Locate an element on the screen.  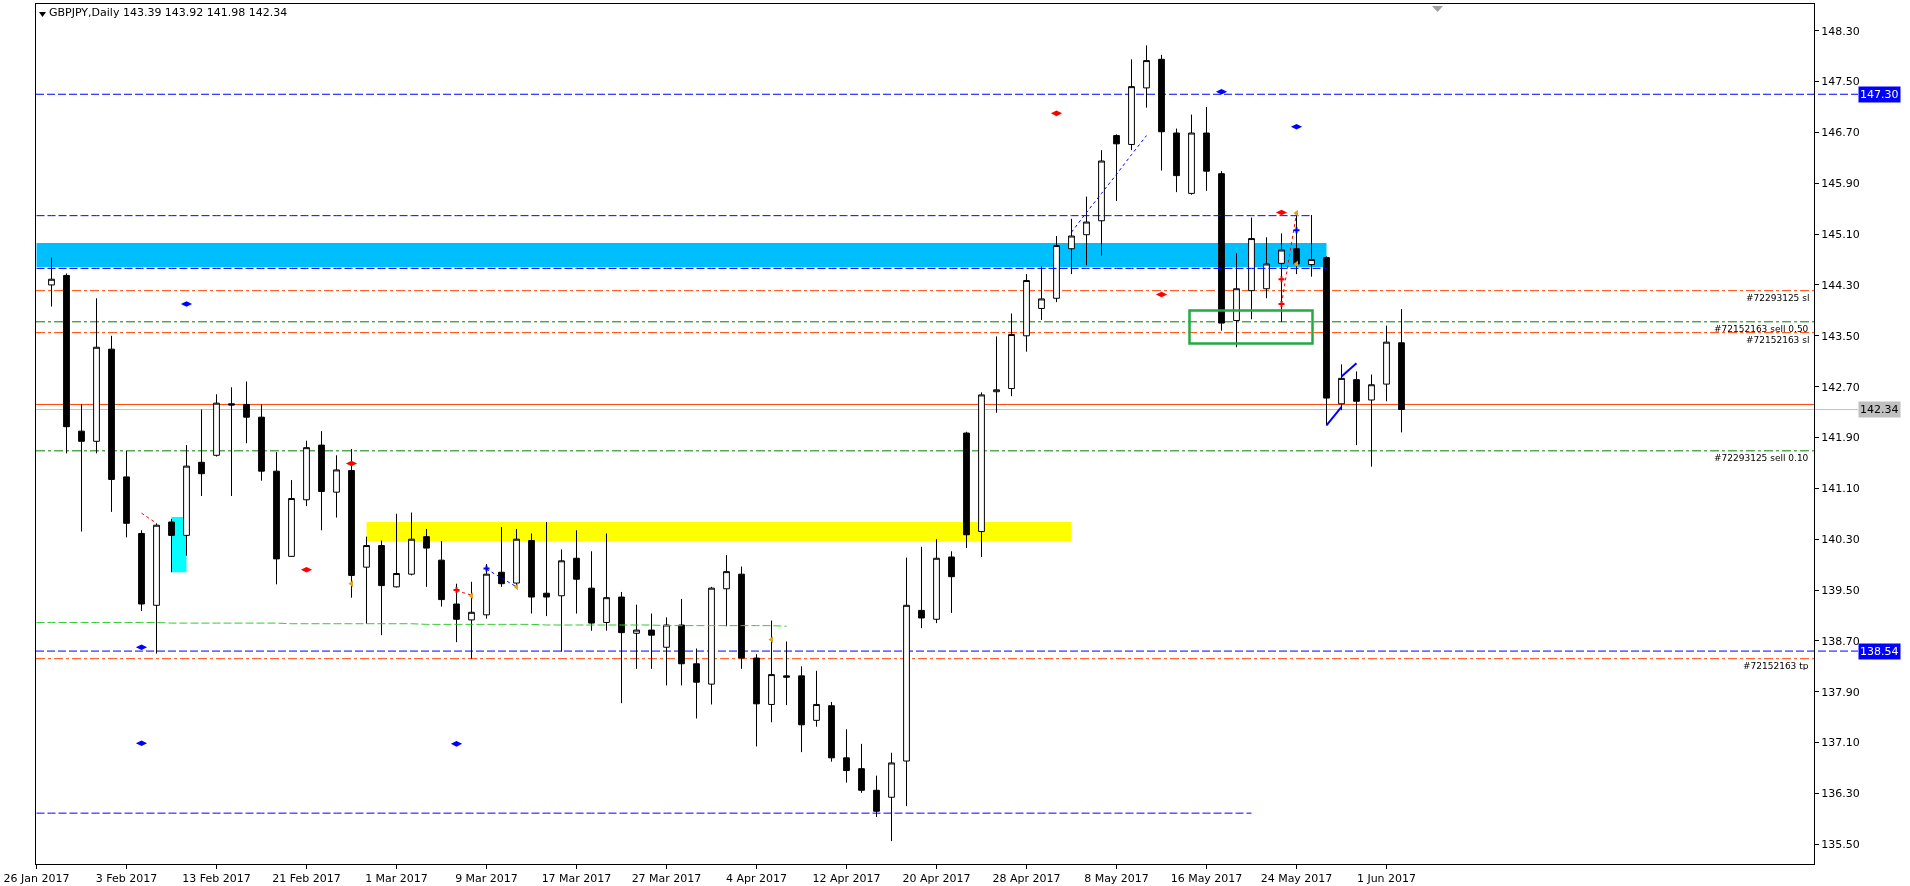
x-tick-label: 28 Apr 2017 is located at coordinates (1026, 879).